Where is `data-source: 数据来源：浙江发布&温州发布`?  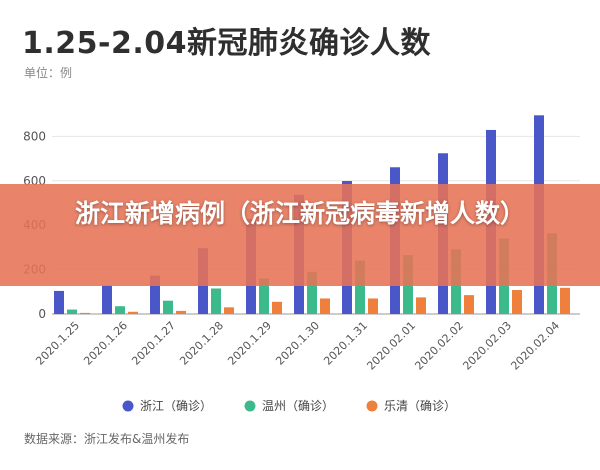
data-source: 数据来源：浙江发布&温州发布 is located at coordinates (107, 439).